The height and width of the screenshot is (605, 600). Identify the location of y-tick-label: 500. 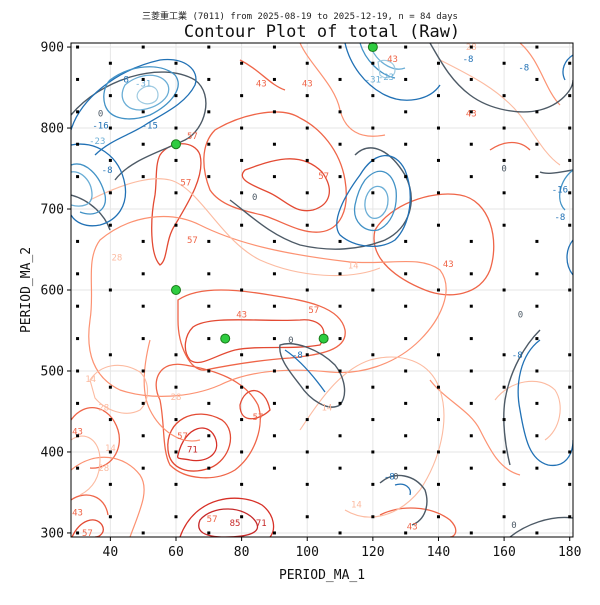
(52, 371).